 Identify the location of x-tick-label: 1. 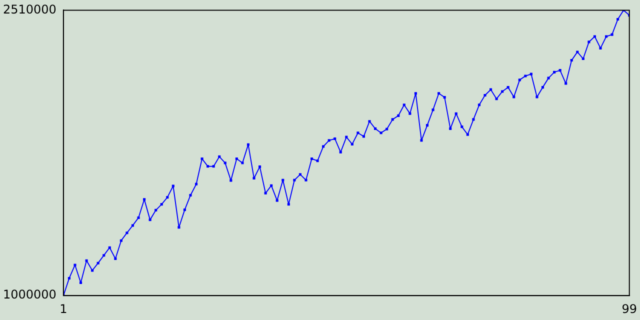
(64, 309).